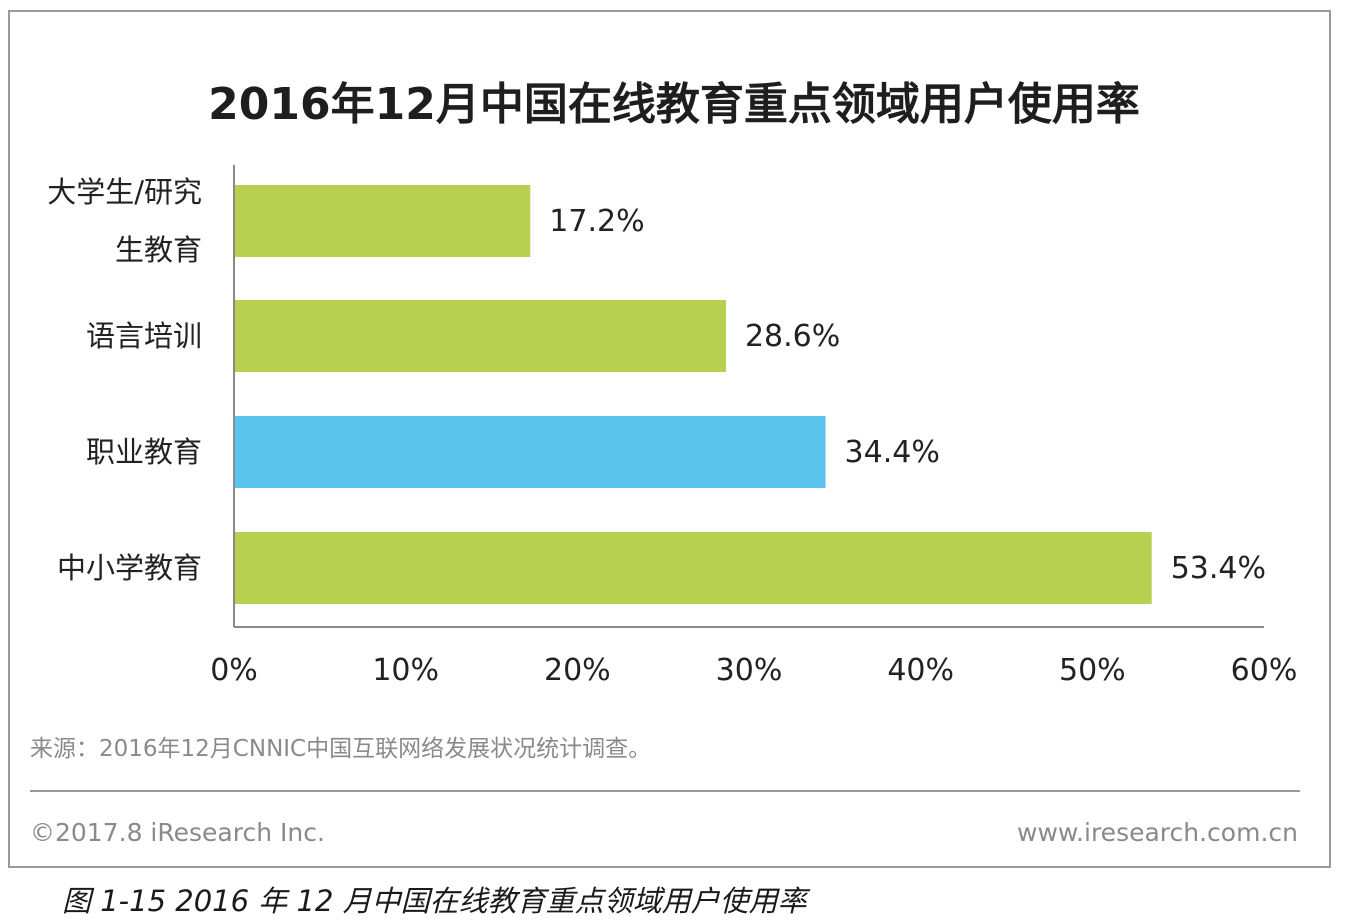 The image size is (1348, 920). I want to click on website-url: www.iresearch.com.cn, so click(1157, 832).